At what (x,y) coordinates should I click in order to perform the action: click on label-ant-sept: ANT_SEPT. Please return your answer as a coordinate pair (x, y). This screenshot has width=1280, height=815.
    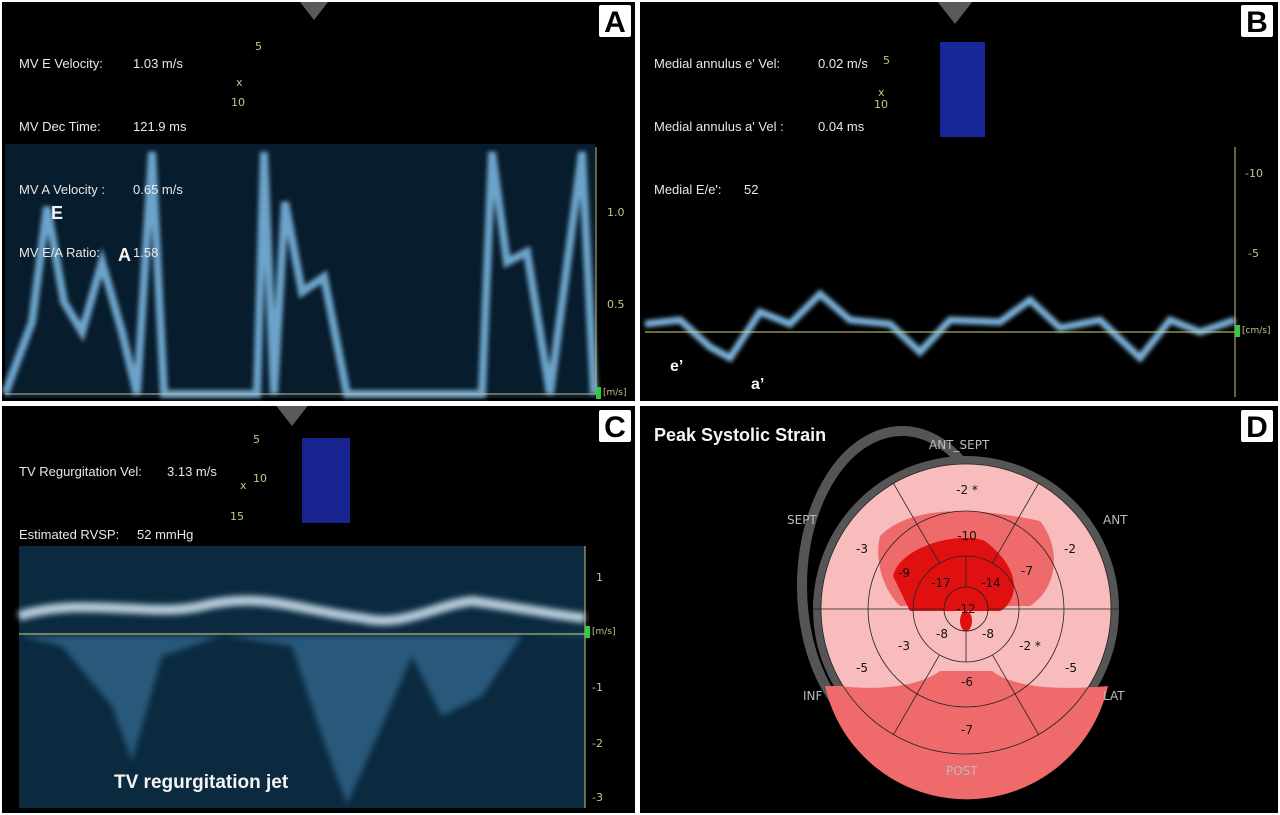
    Looking at the image, I should click on (959, 445).